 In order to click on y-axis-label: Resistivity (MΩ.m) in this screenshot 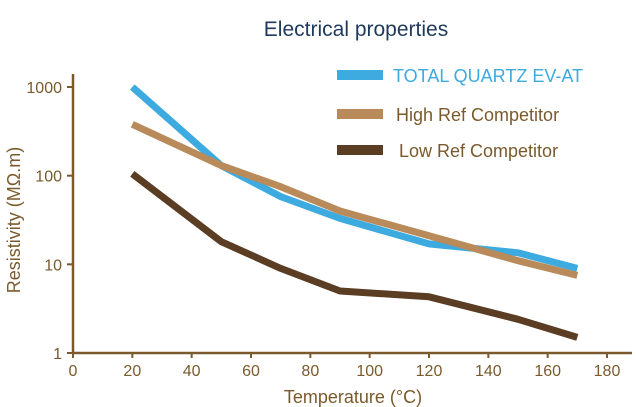, I will do `click(14, 220)`.